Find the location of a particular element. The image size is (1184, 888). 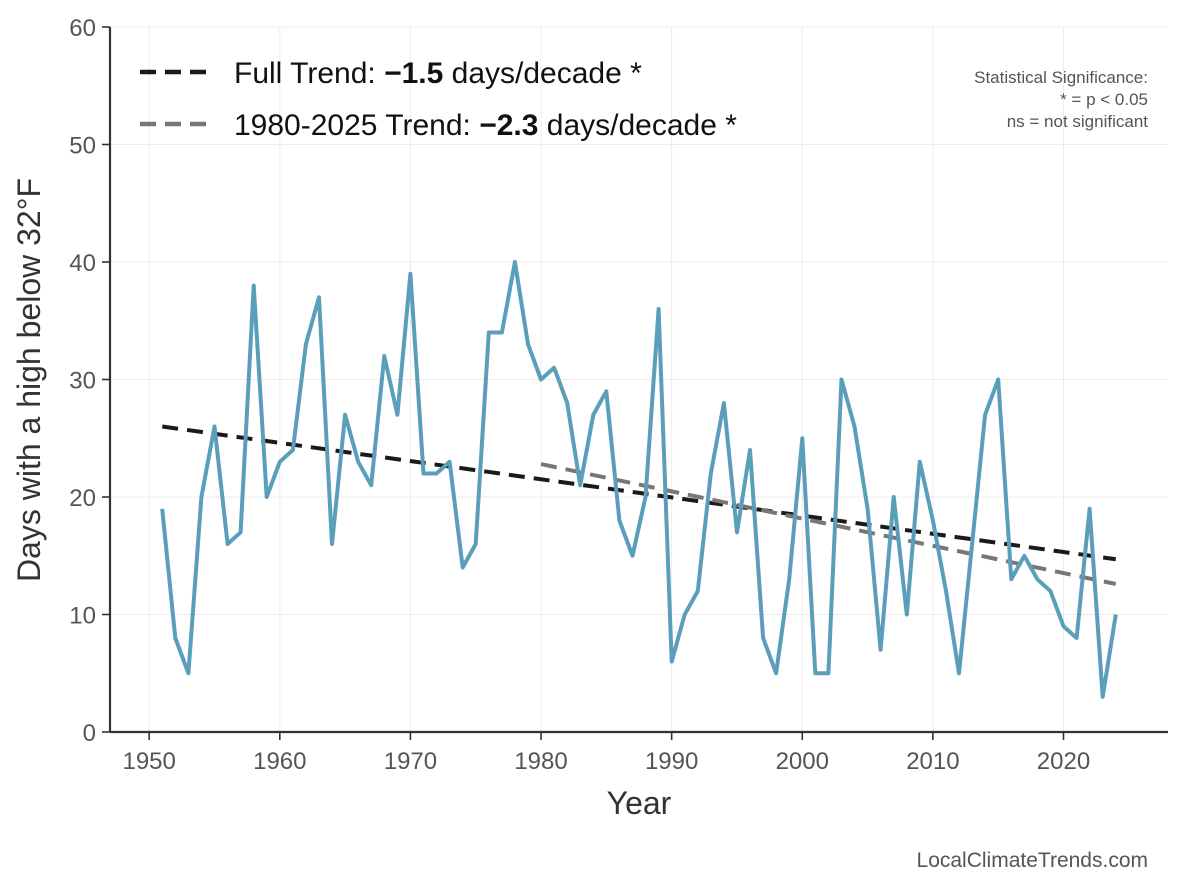

significance-line: * = p < 0.05 is located at coordinates (1104, 99).